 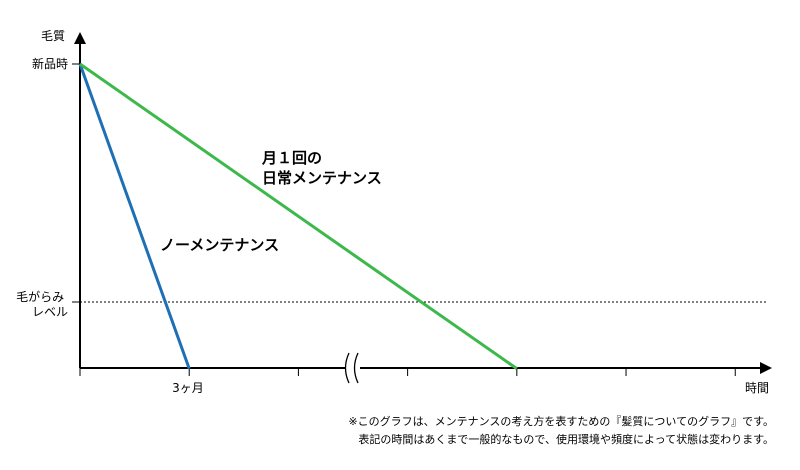 I want to click on y-tick-label-new: 新品時, so click(x=50, y=63).